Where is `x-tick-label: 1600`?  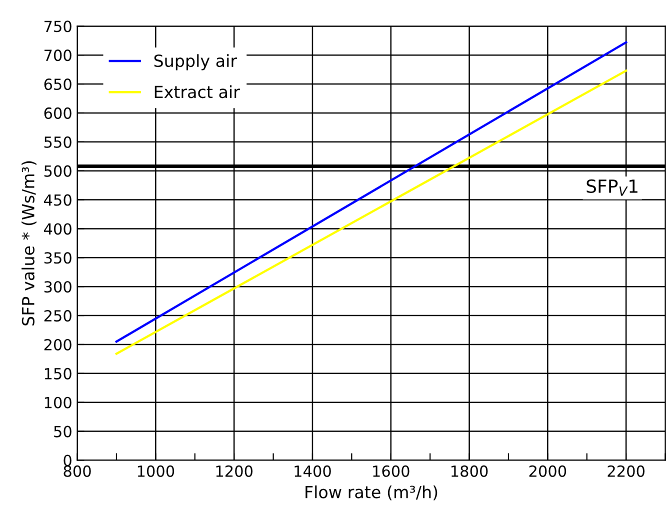 x-tick-label: 1600 is located at coordinates (391, 471).